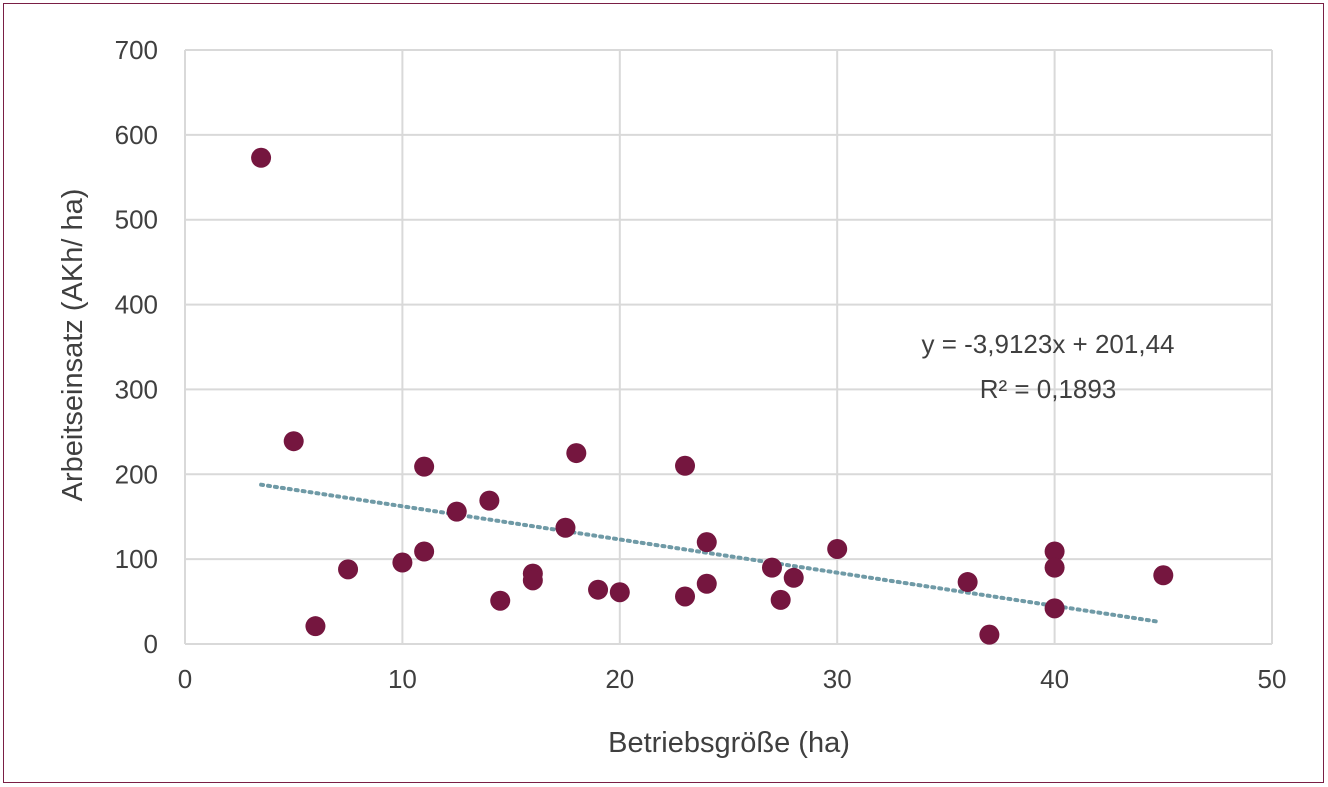 Image resolution: width=1328 pixels, height=787 pixels. I want to click on trendline-group, so click(710, 553).